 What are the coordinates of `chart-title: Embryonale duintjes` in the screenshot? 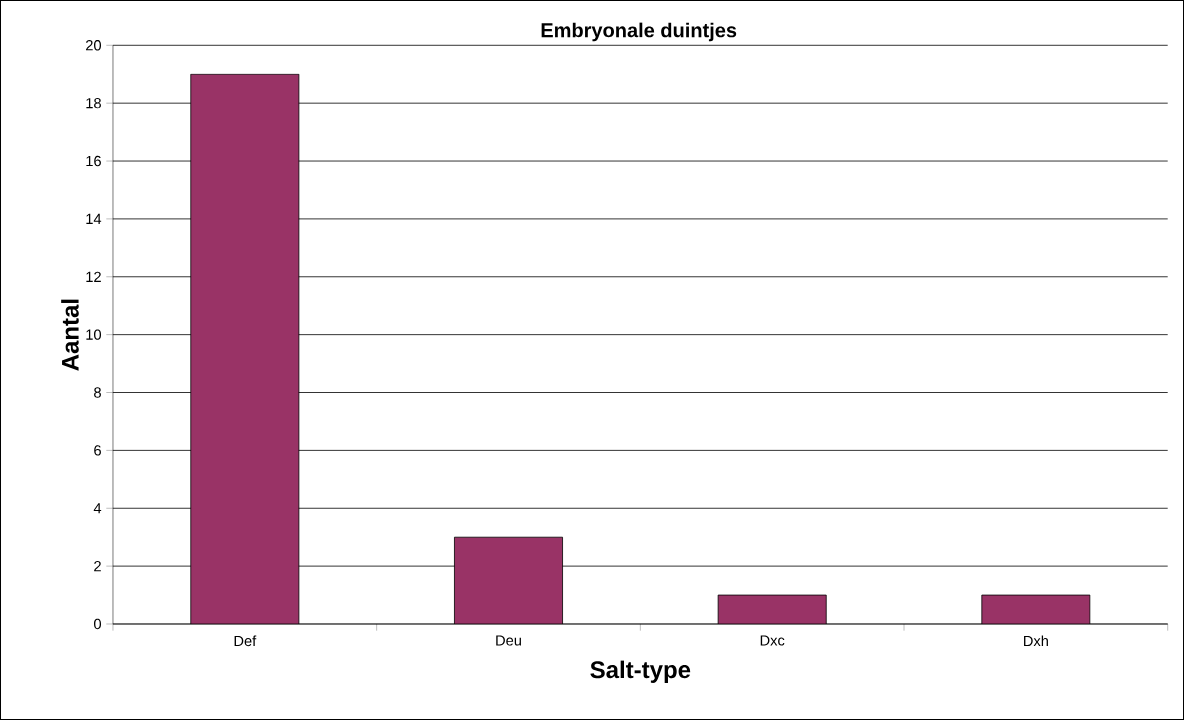 It's located at (639, 32).